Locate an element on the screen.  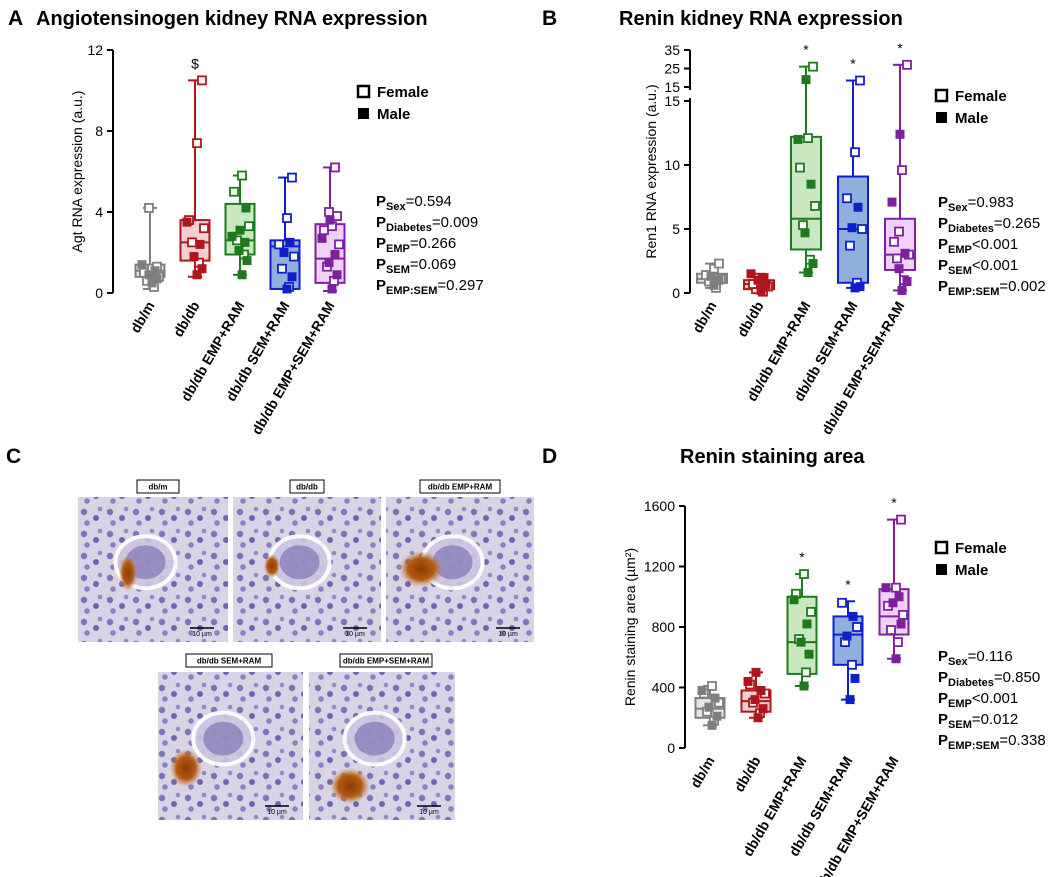
stat-subscript: Sex is located at coordinates (958, 208).